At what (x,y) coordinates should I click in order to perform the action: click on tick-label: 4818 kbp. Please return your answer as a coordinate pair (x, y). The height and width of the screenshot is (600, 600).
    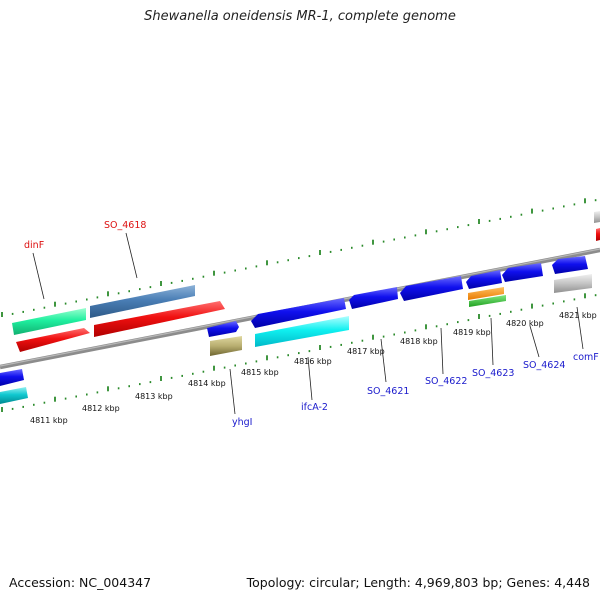
    Looking at the image, I should click on (419, 341).